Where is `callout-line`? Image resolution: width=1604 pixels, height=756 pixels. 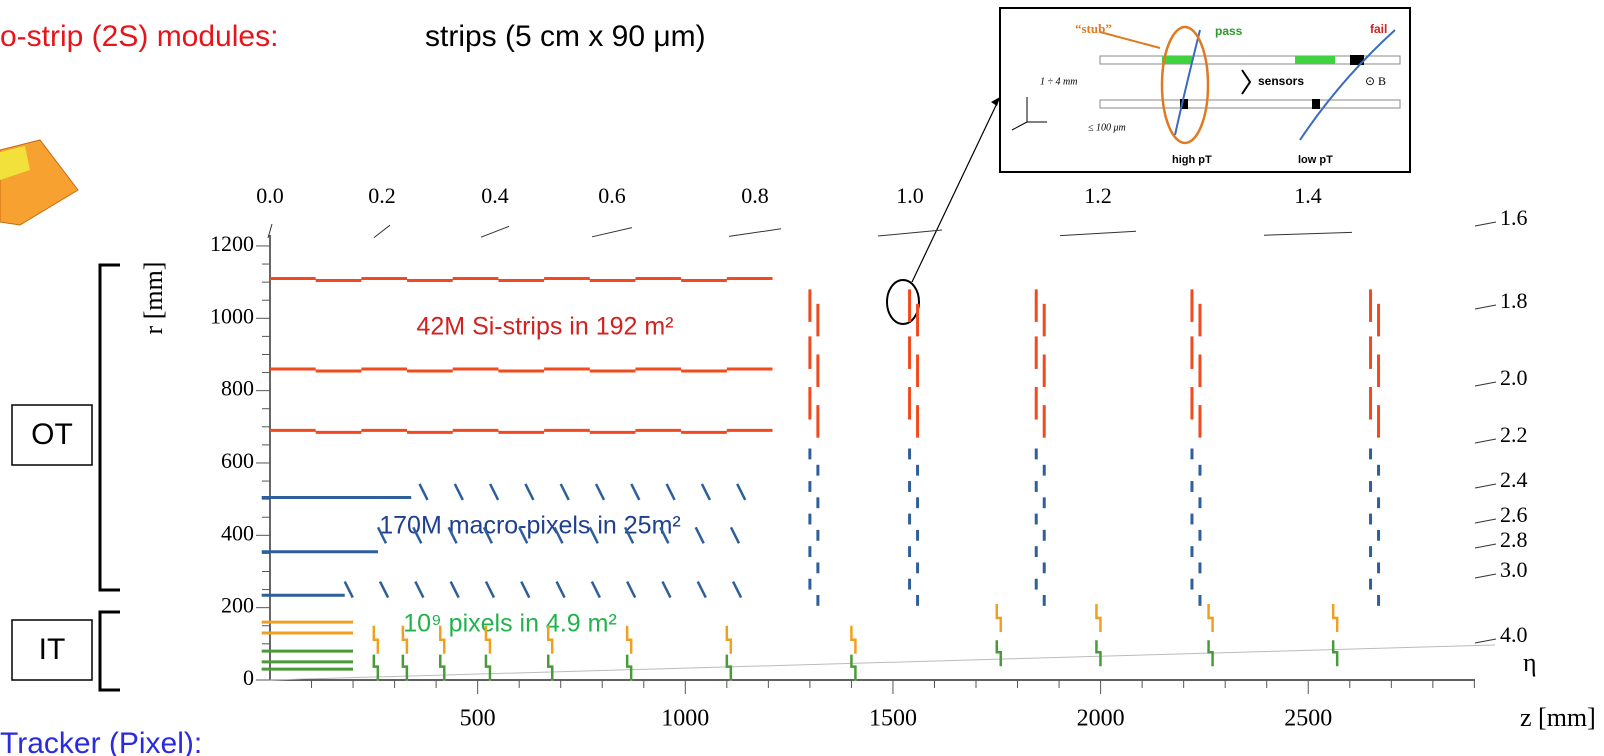
callout-line is located at coordinates (956, 189).